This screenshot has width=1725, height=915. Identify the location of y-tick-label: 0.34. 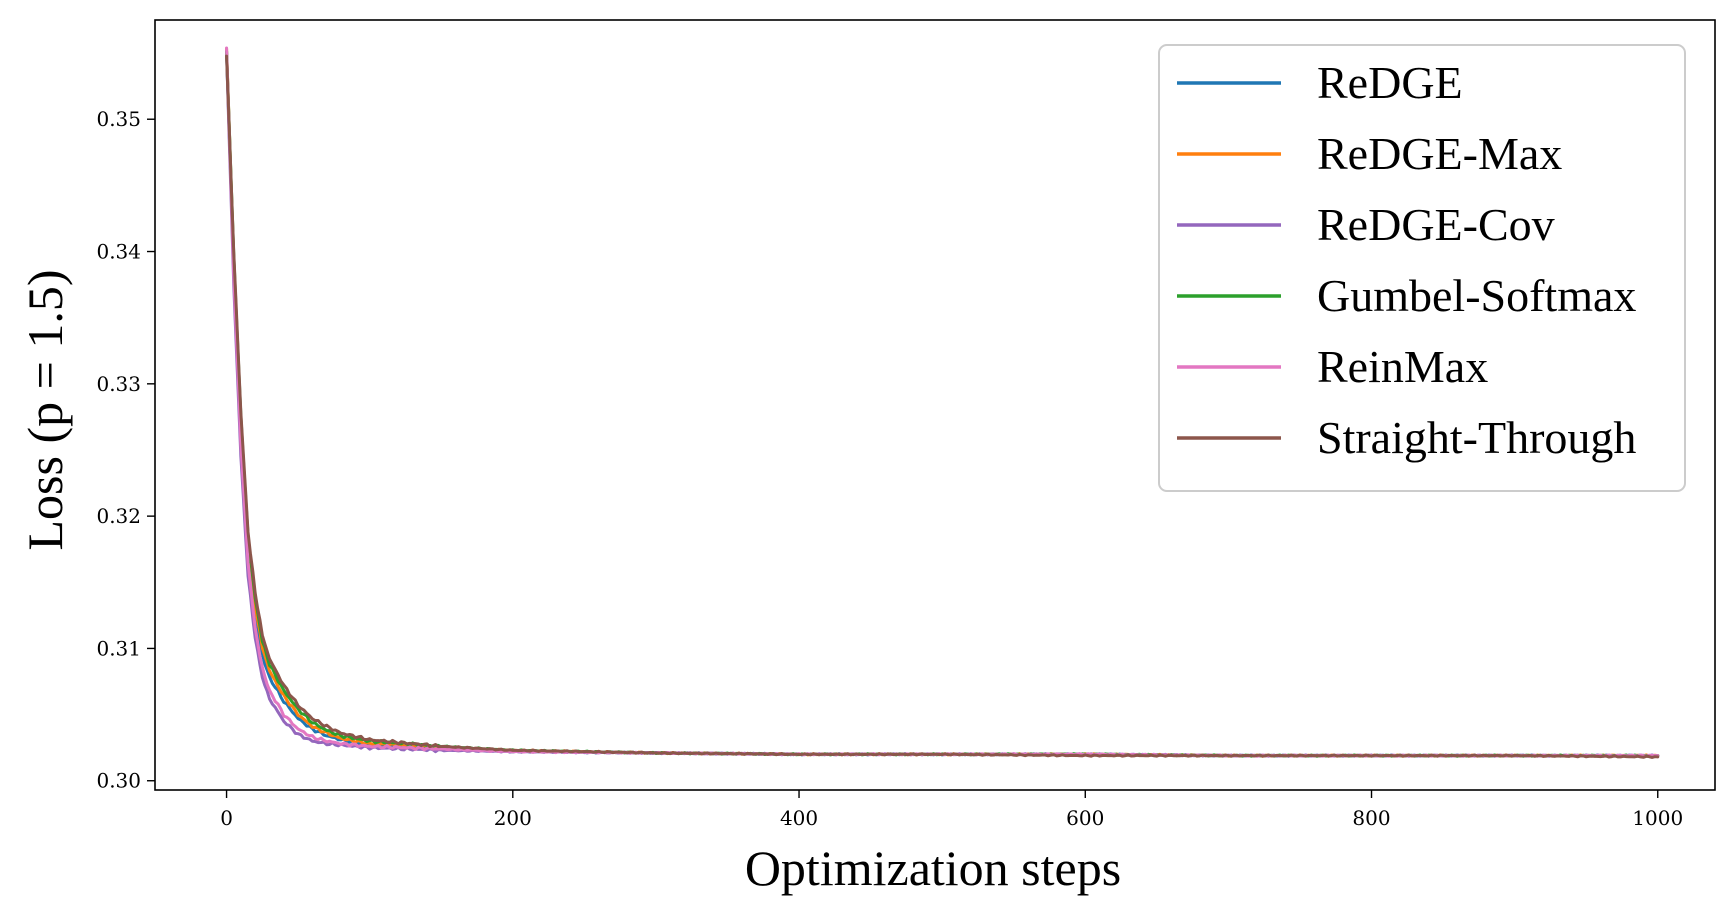
(118, 252).